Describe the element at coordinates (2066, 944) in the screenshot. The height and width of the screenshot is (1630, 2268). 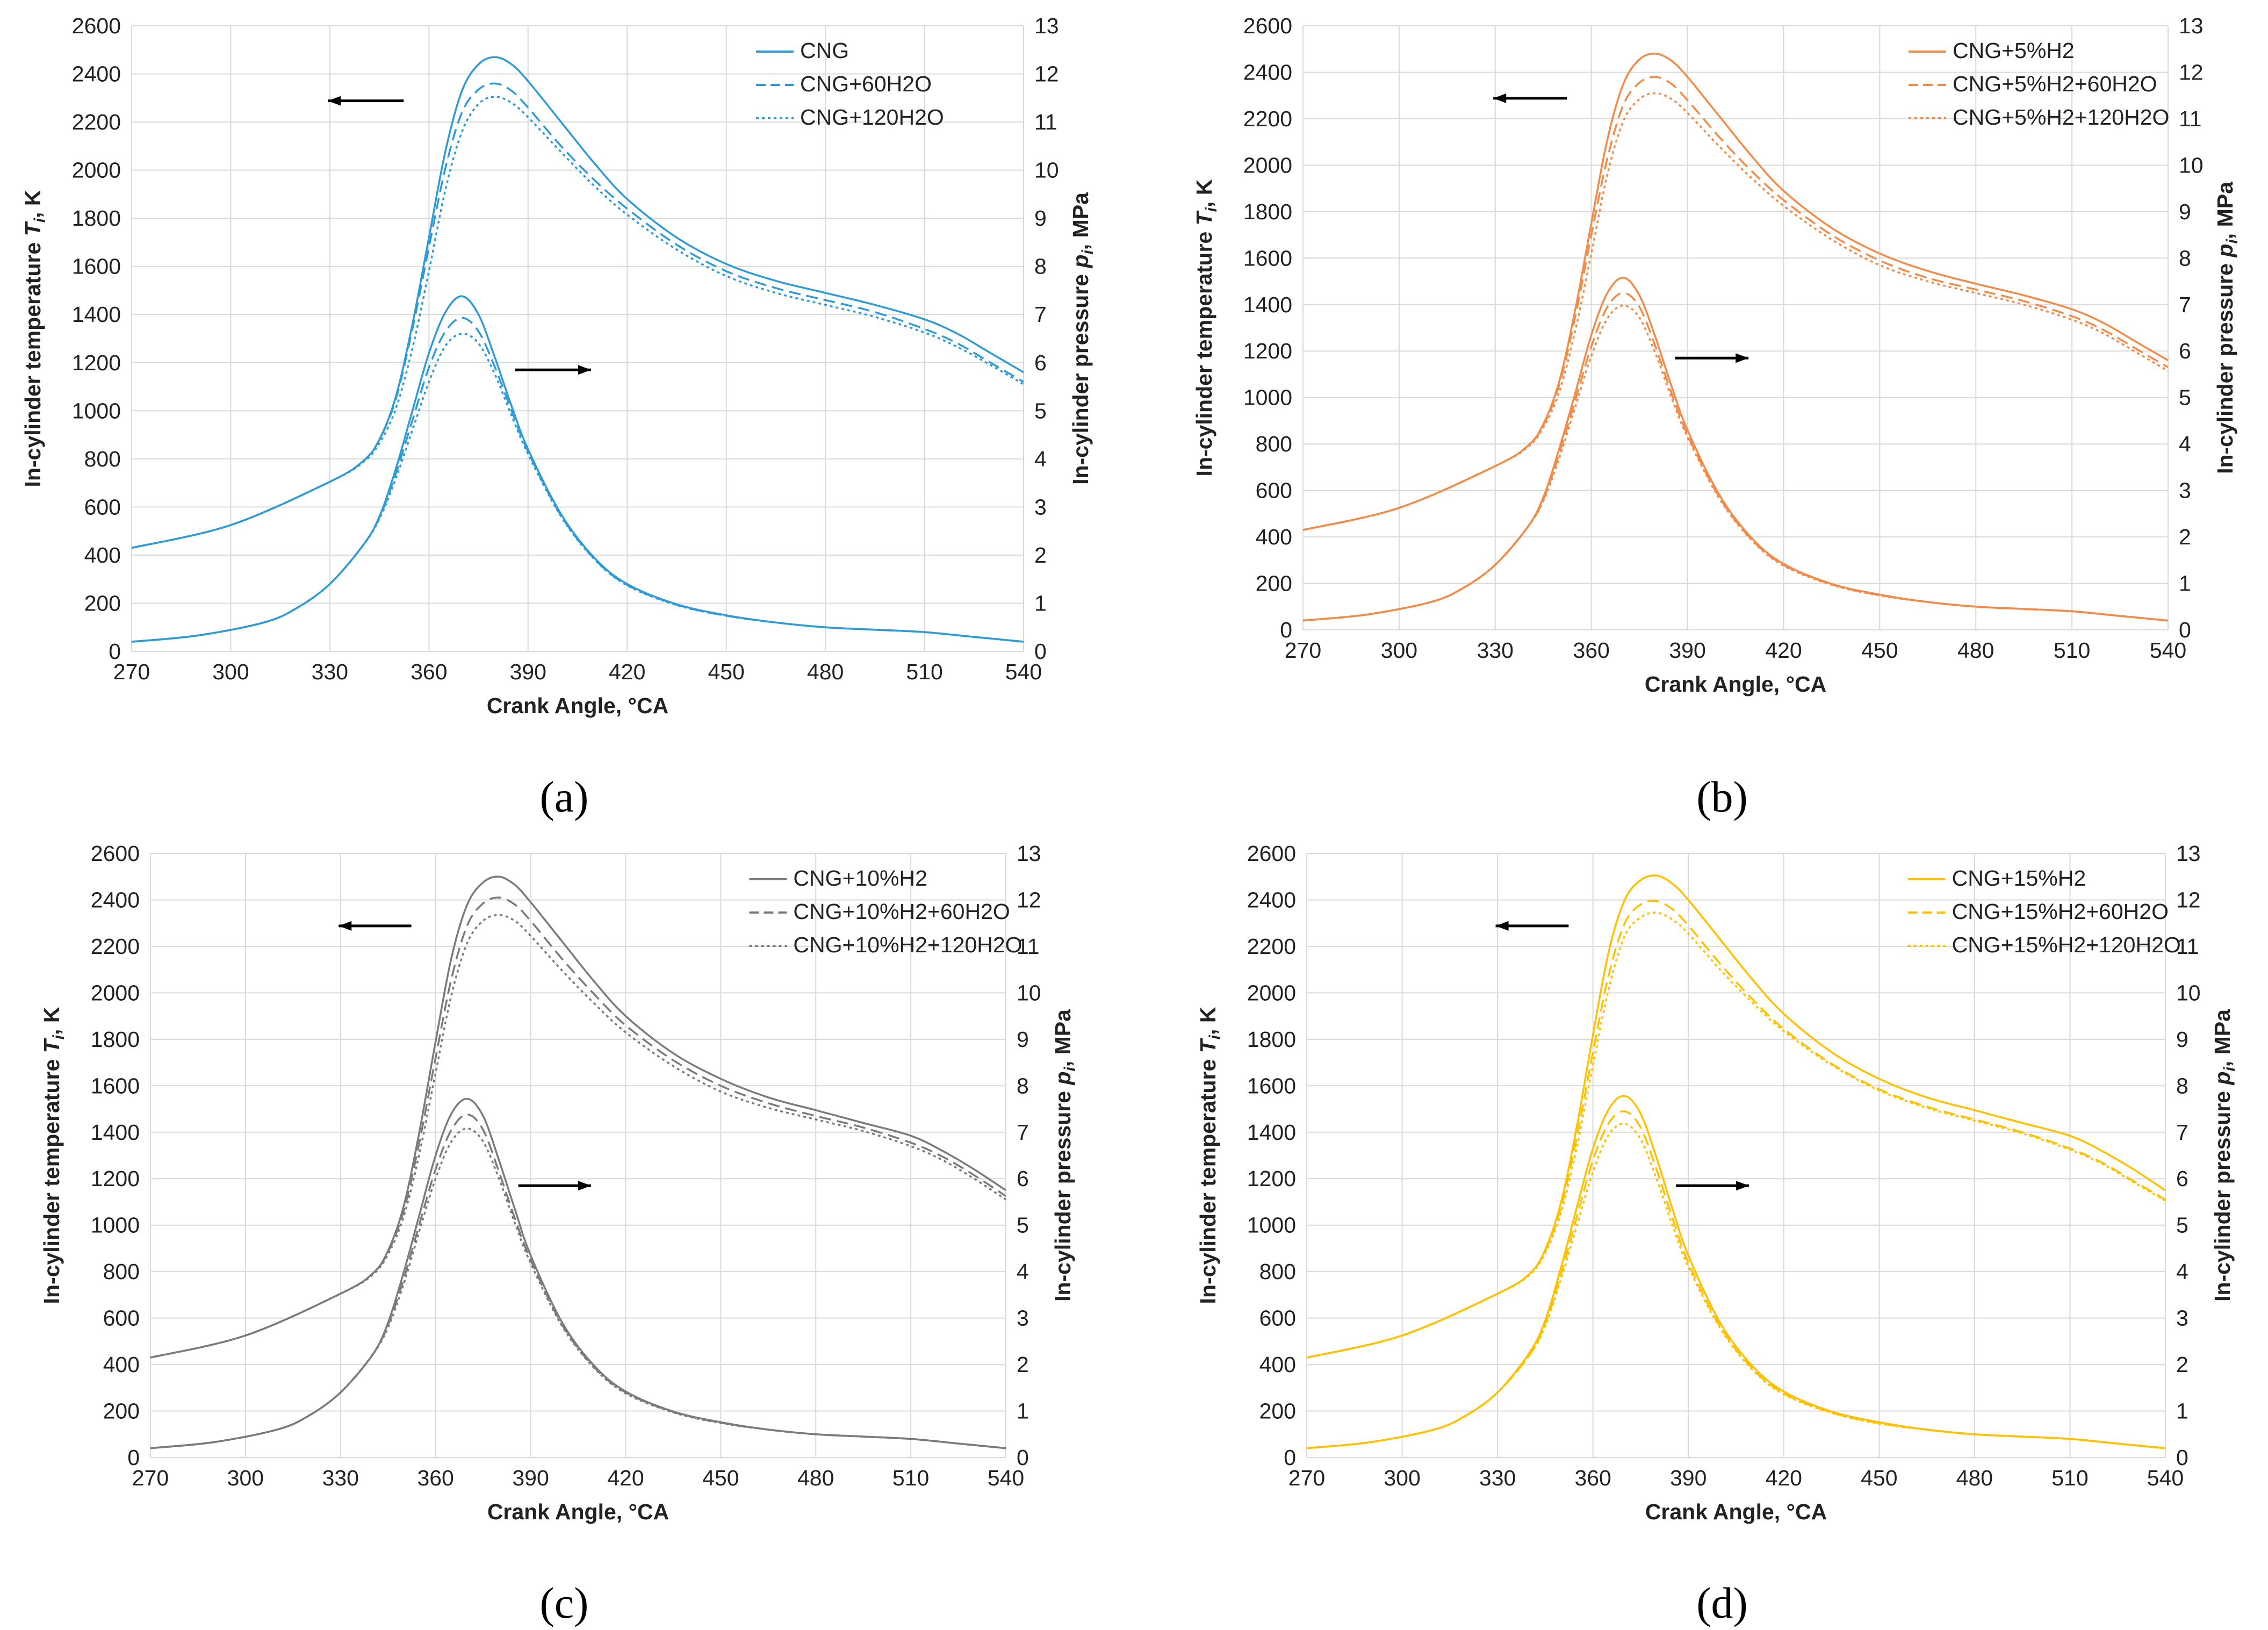
I see `legend-label: CNG+15%H2+120H2O` at that location.